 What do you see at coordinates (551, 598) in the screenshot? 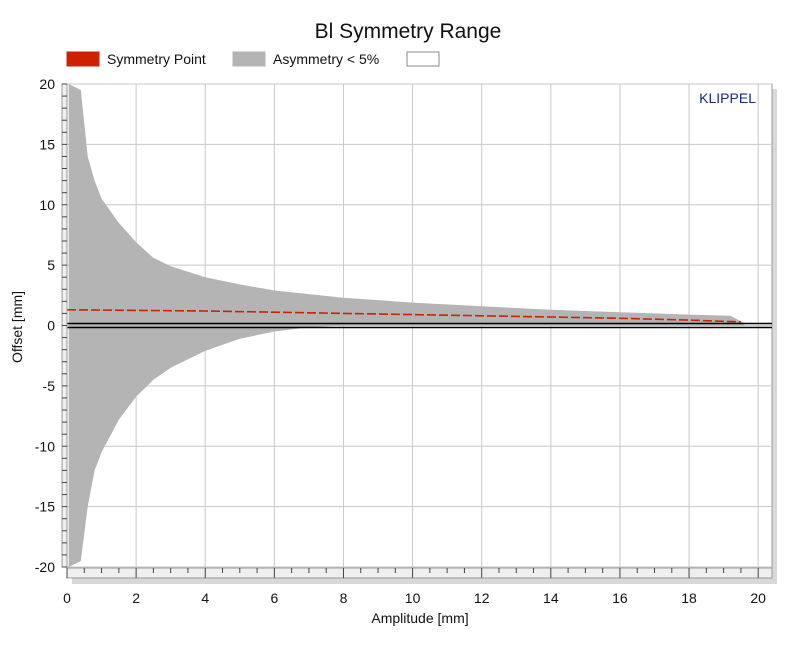
I see `x-tick-label: 14` at bounding box center [551, 598].